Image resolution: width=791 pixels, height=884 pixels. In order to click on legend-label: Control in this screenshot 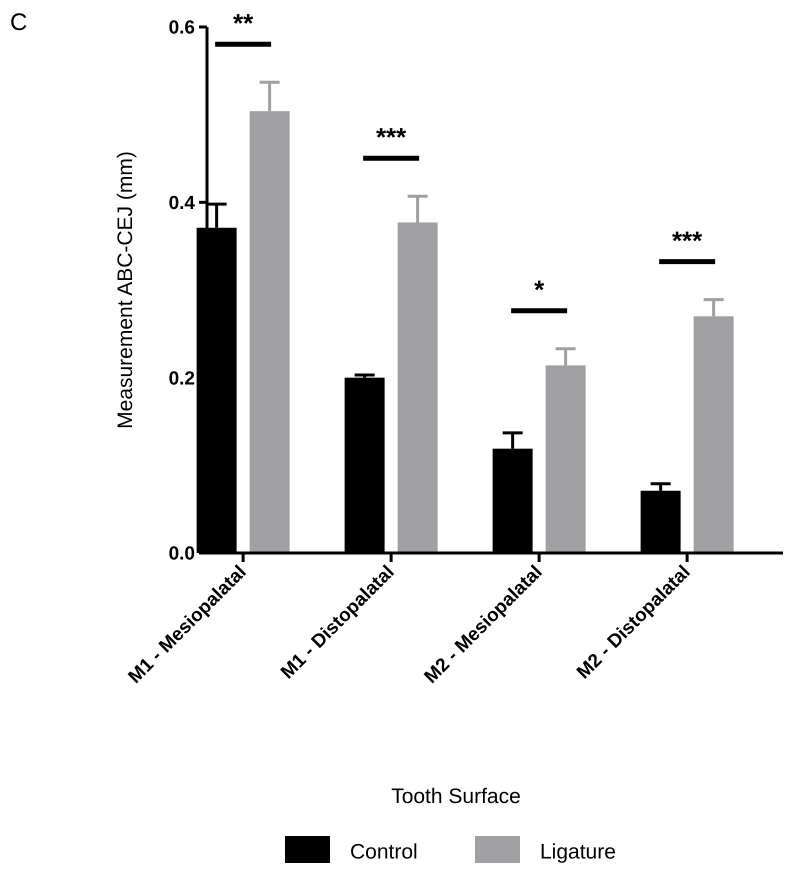, I will do `click(384, 852)`.